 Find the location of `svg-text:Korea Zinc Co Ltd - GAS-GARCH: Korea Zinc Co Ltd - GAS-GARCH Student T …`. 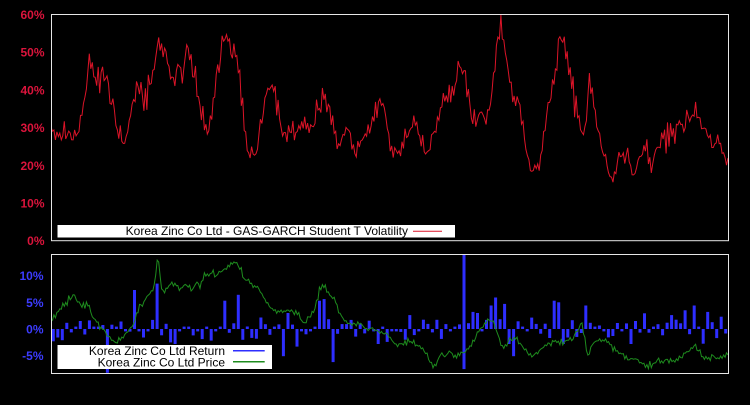

svg-text:Korea Zinc Co Ltd - GAS-GARCH: Korea Zinc Co Ltd - GAS-GARCH Student T … is located at coordinates (267, 231).